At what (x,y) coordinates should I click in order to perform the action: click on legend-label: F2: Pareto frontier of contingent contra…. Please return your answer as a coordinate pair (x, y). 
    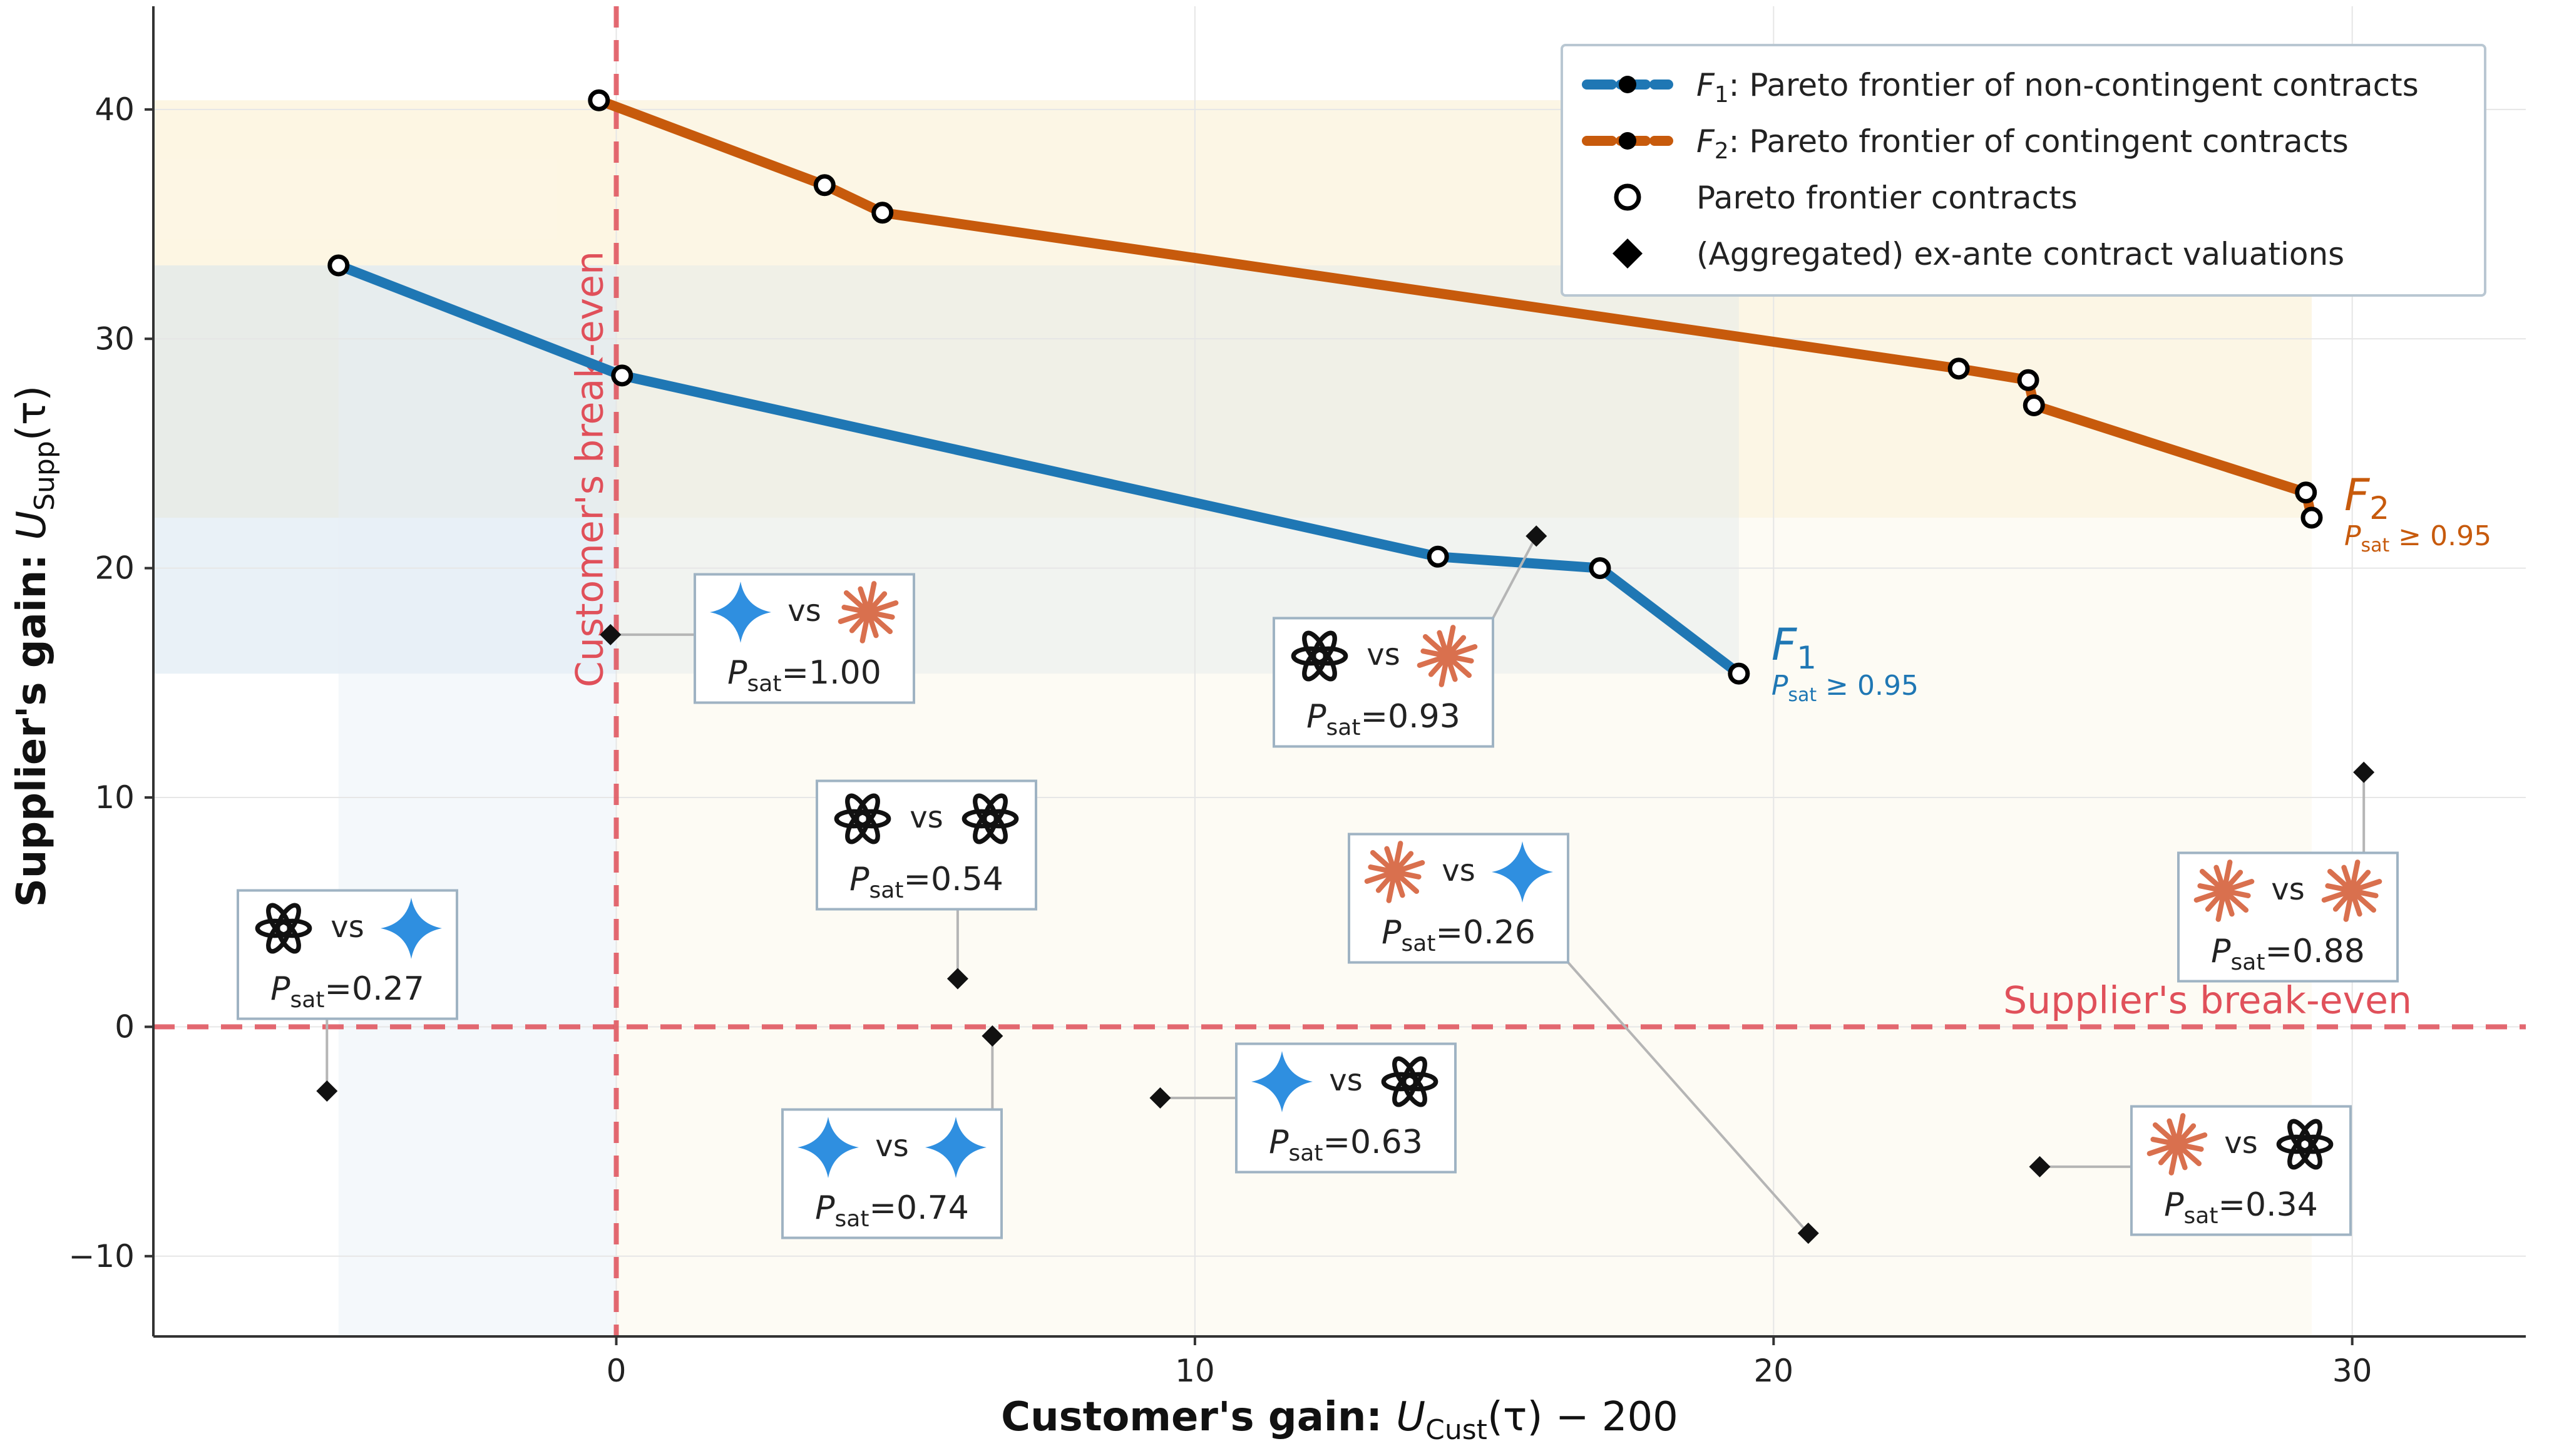
    Looking at the image, I should click on (2022, 144).